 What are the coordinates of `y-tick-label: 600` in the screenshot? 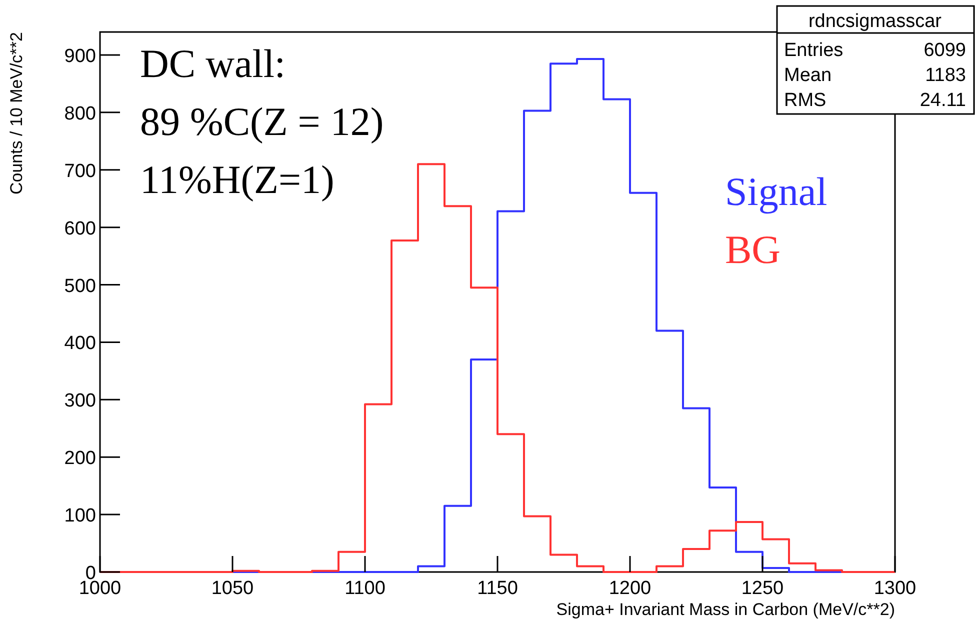 It's located at (80, 229).